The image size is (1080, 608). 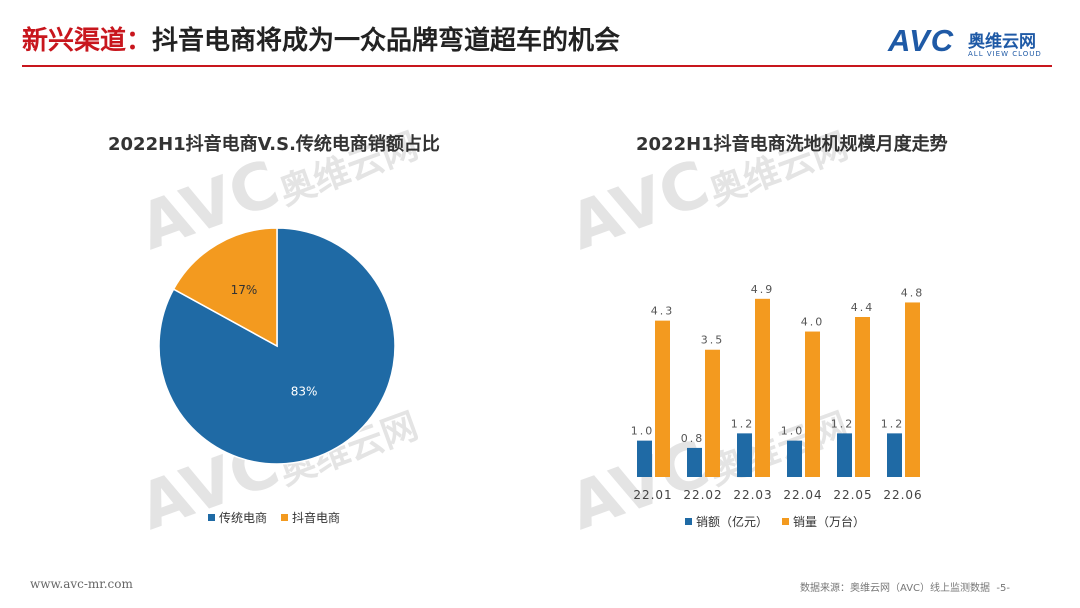 What do you see at coordinates (895, 588) in the screenshot?
I see `data-source: 数据来源：奥维云网（AVC）线上监测数据` at bounding box center [895, 588].